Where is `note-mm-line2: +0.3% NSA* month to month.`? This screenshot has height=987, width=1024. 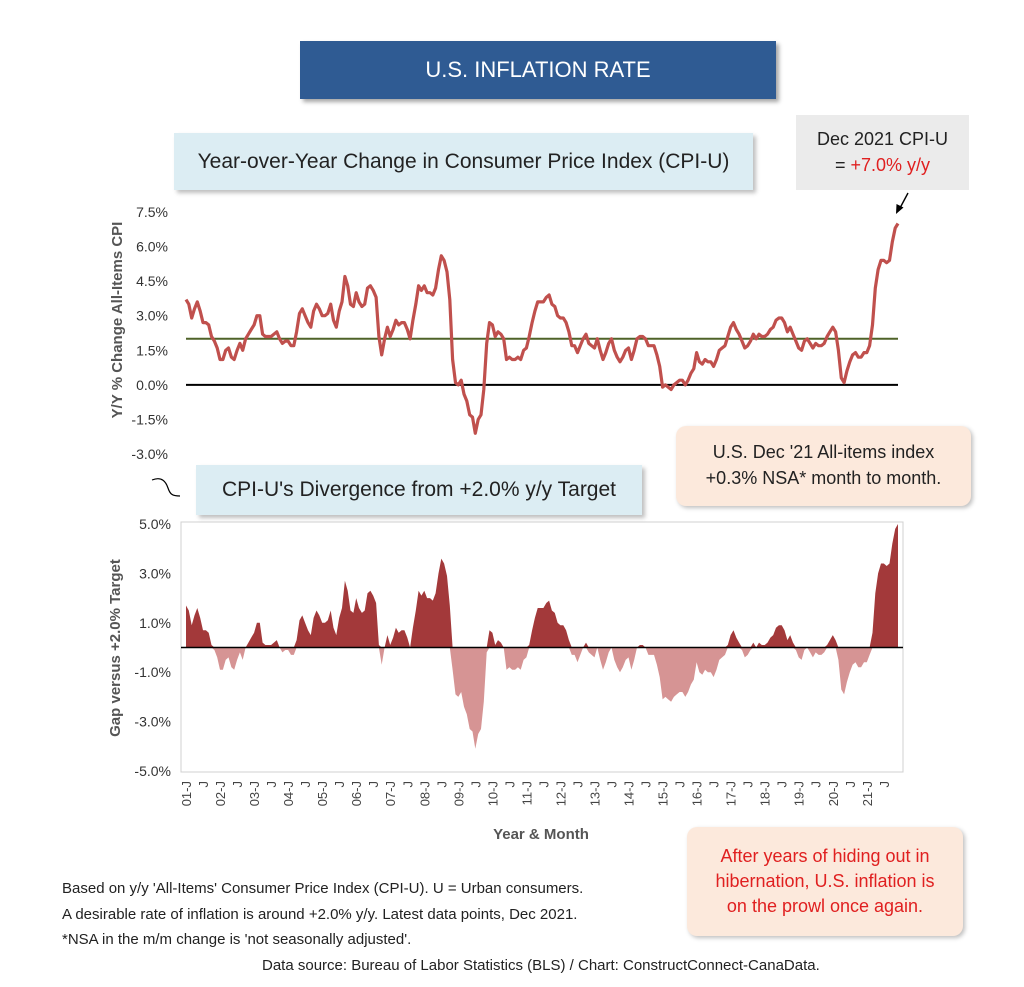
note-mm-line2: +0.3% NSA* month to month. is located at coordinates (823, 478).